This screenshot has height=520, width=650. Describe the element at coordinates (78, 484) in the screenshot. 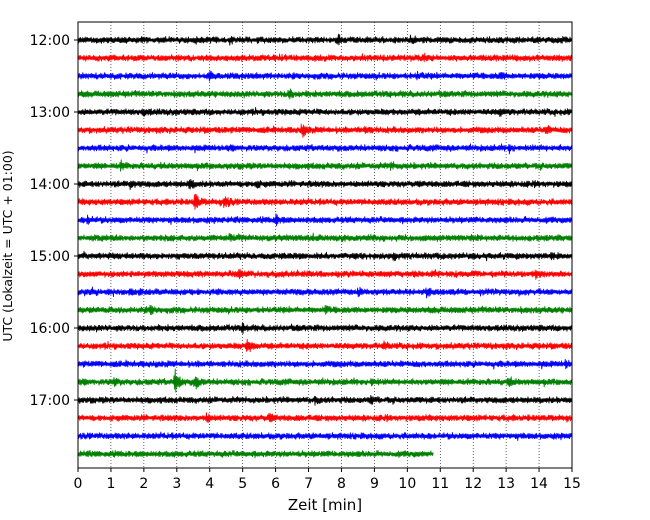

I see `x-tick-label: 0` at that location.